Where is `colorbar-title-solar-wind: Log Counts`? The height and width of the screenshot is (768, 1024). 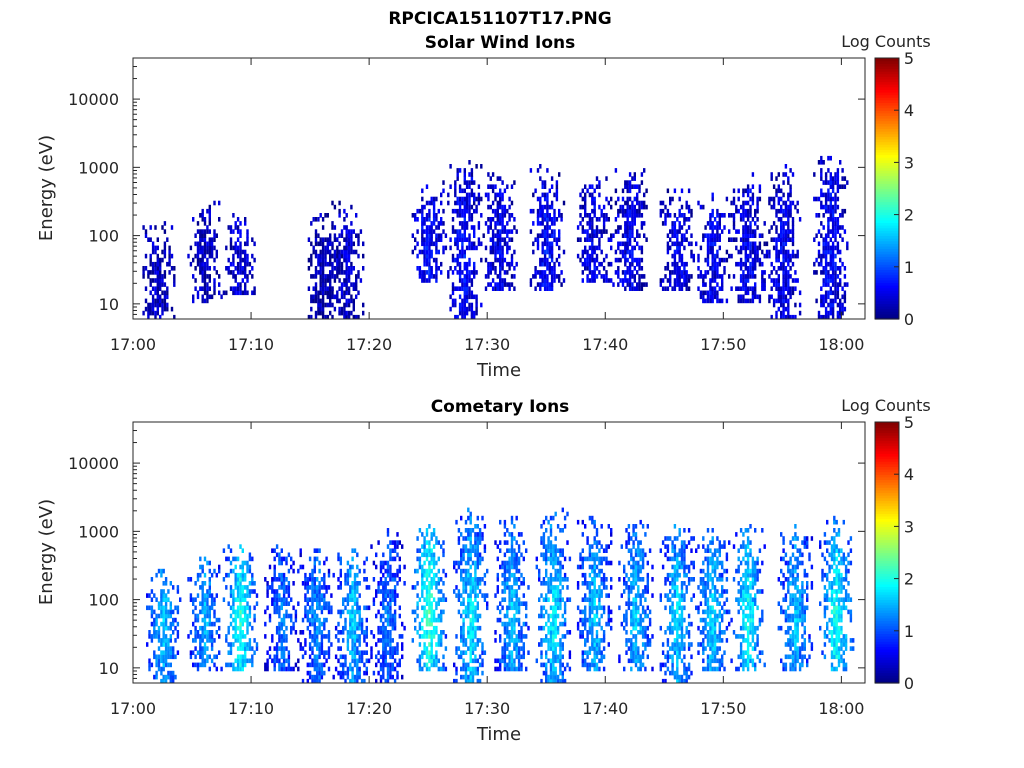
colorbar-title-solar-wind: Log Counts is located at coordinates (886, 41).